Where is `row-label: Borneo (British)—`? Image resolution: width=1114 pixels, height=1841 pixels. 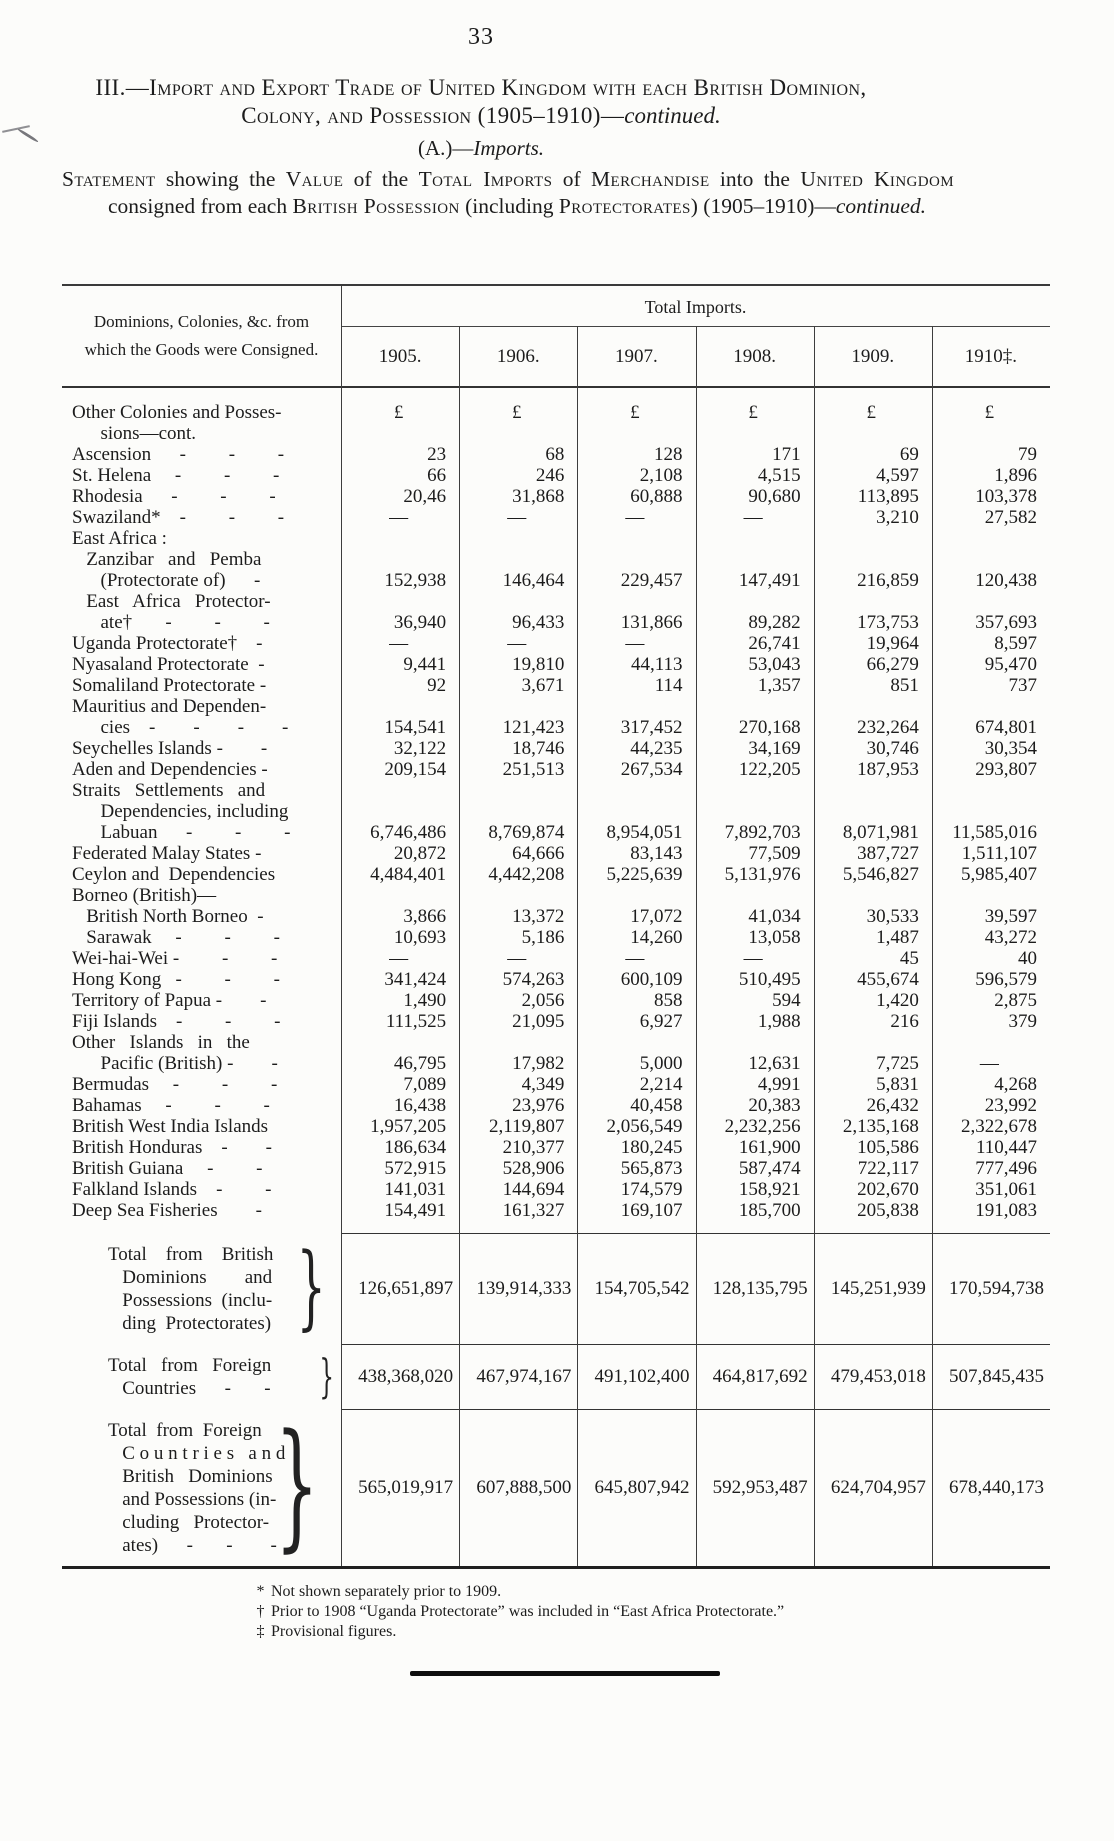 row-label: Borneo (British)— is located at coordinates (201, 895).